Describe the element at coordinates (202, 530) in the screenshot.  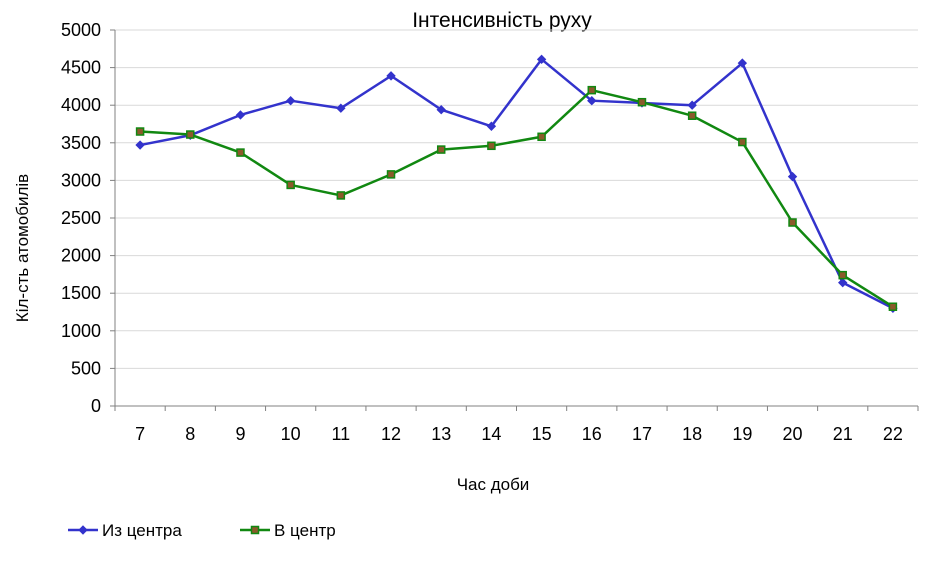
I see `legend: Из центра В центр` at that location.